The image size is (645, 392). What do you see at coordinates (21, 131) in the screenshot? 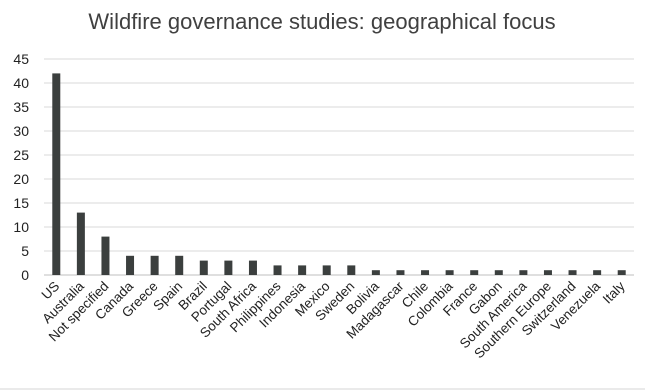
I see `y-tick-label: 30` at bounding box center [21, 131].